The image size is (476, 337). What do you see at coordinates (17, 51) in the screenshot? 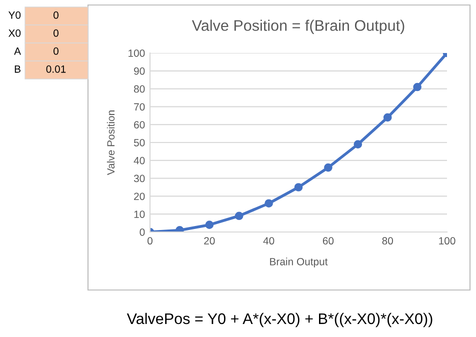
I see `text: A` at bounding box center [17, 51].